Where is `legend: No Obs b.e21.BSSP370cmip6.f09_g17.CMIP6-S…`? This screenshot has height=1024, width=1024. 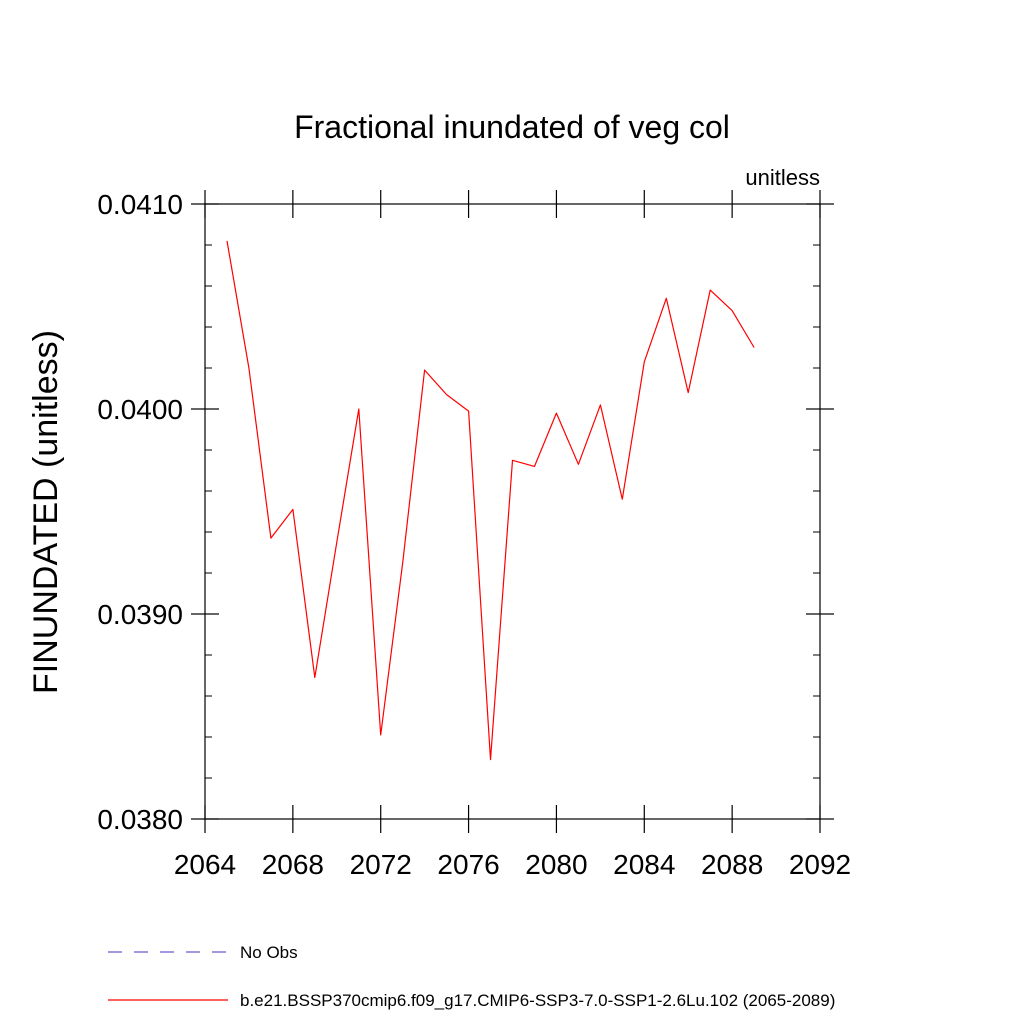
legend: No Obs b.e21.BSSP370cmip6.f09_g17.CMIP6-S… is located at coordinates (471, 976).